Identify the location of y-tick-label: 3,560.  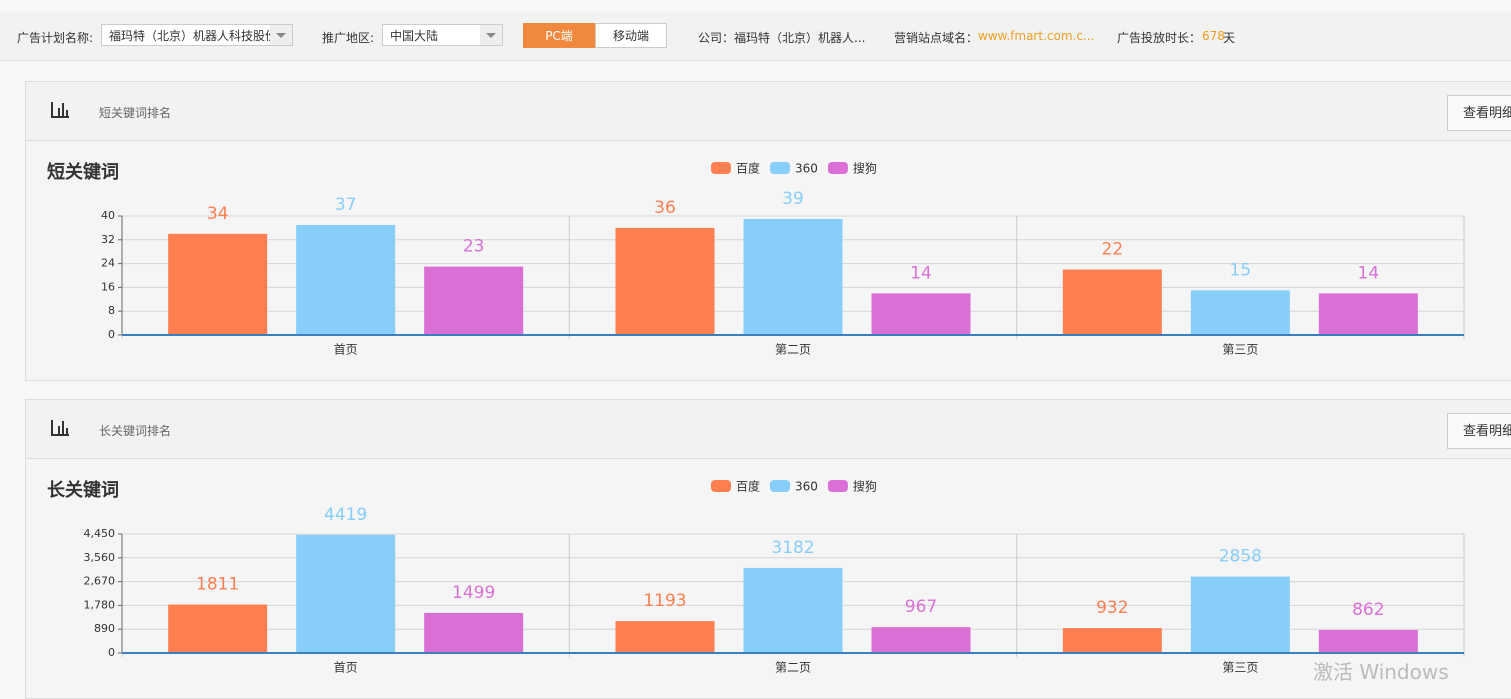
(100, 557).